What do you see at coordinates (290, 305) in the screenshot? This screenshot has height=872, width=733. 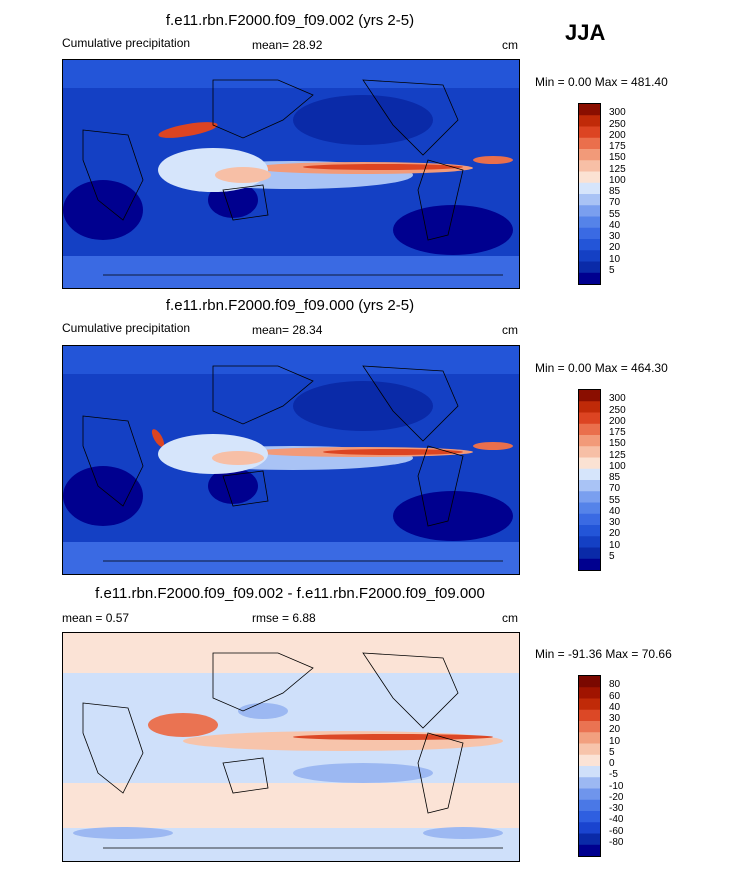 I see `panel-2-title: f.e11.rbn.F2000.f09_f09.000 (yrs 2-5)` at bounding box center [290, 305].